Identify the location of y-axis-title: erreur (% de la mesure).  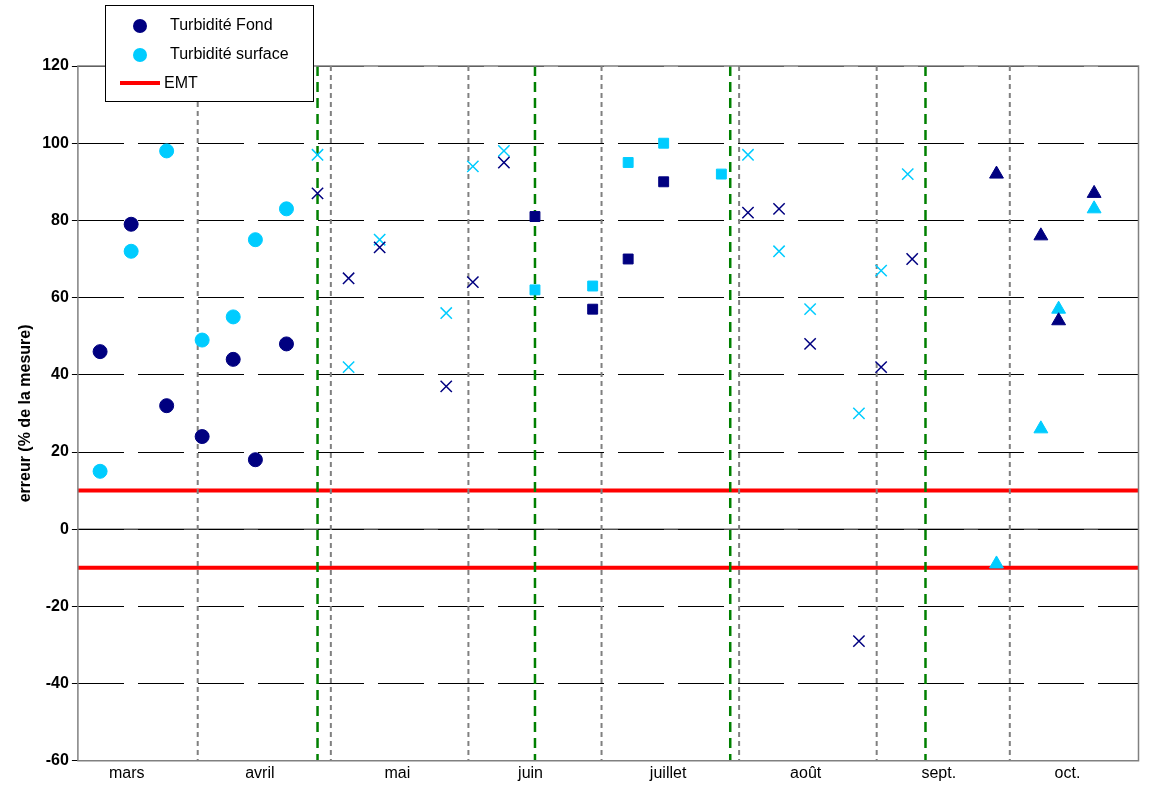
(25, 413).